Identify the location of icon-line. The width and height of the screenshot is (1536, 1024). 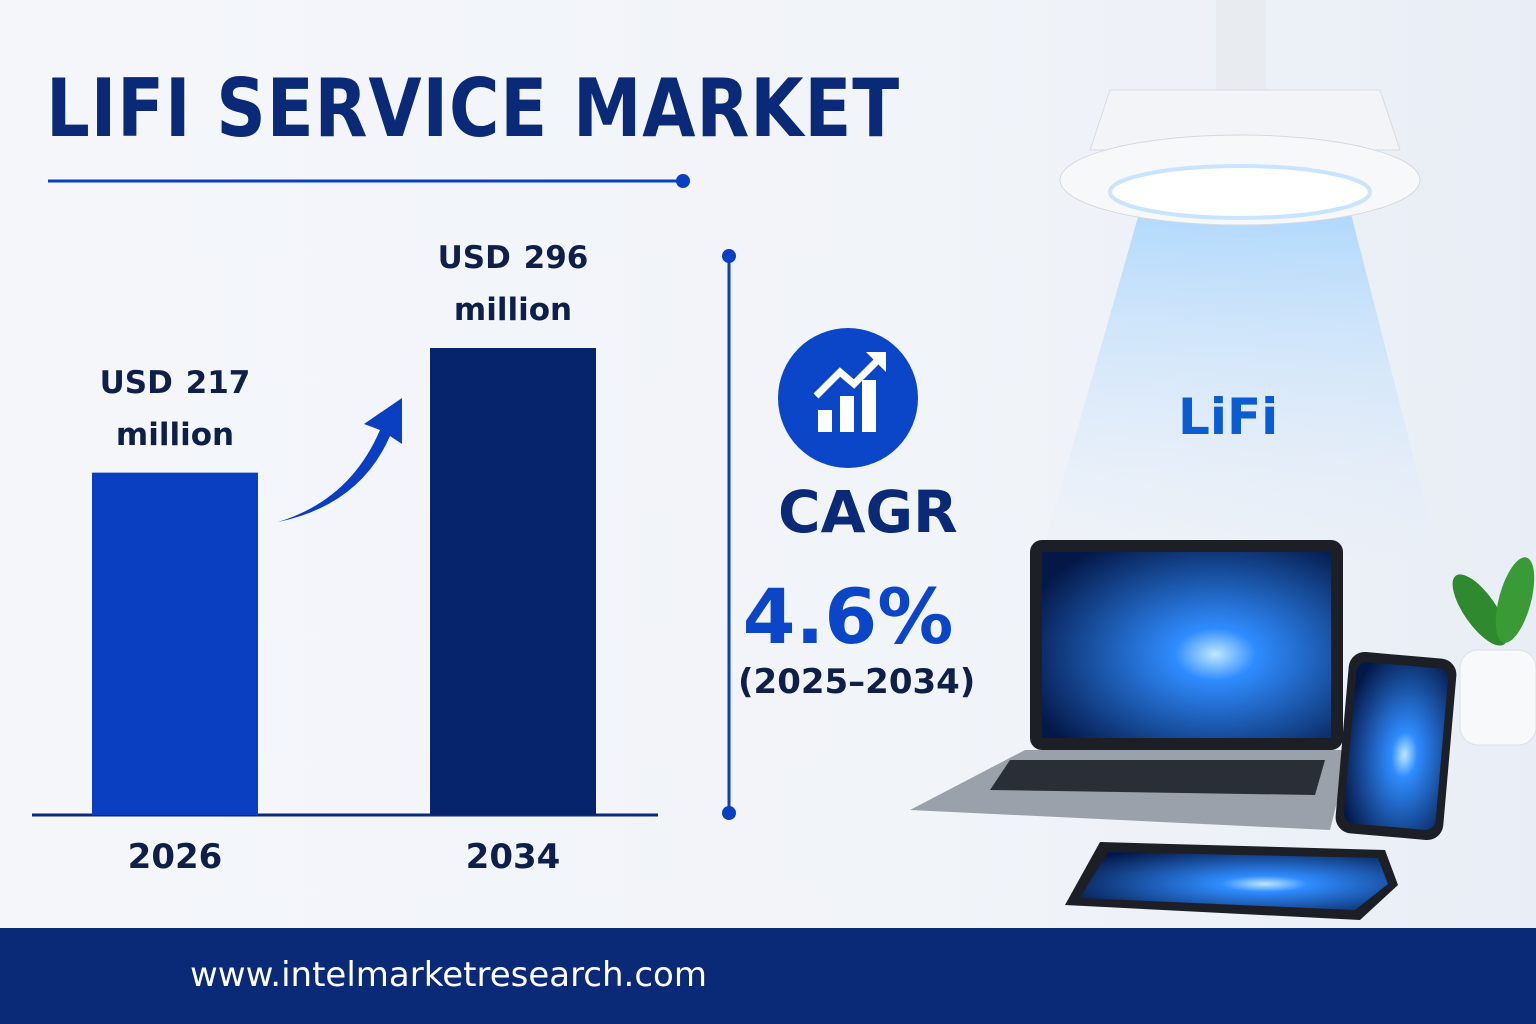
(847, 378).